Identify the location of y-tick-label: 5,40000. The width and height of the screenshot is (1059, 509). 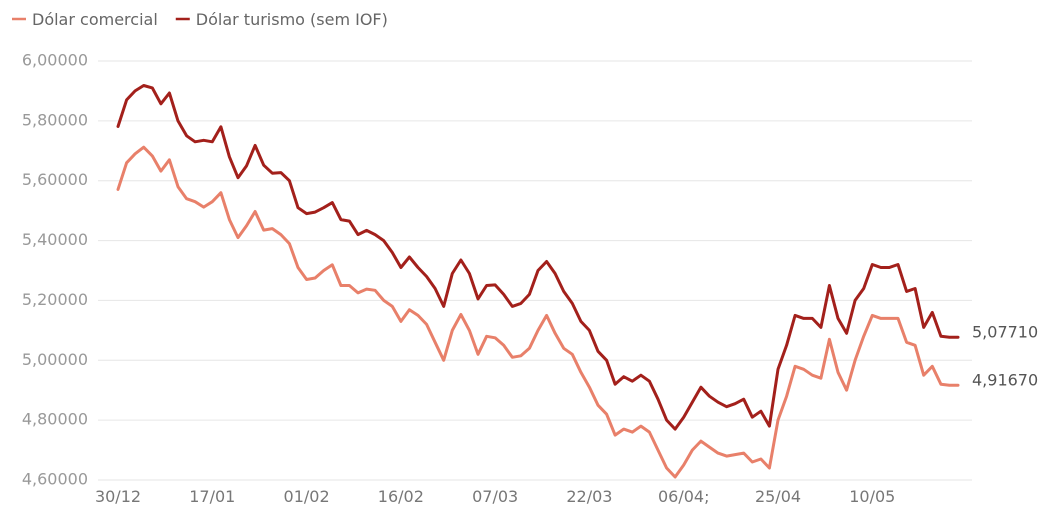
(55, 239).